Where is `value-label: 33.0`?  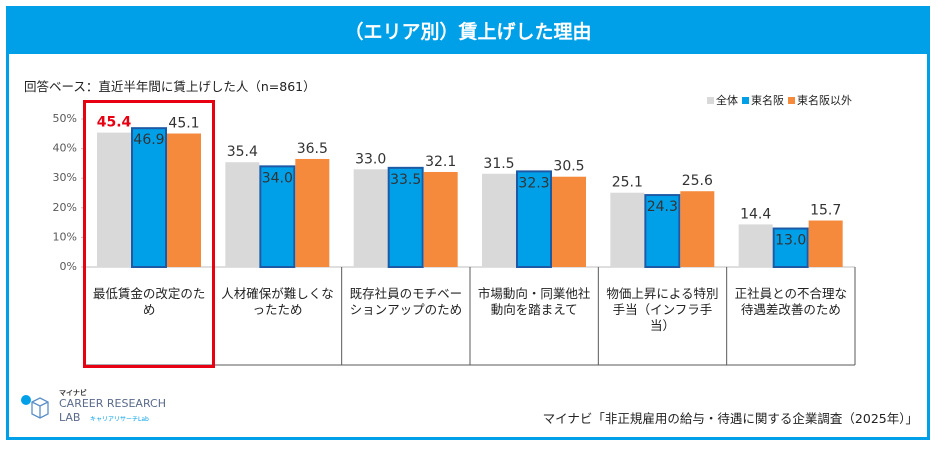
value-label: 33.0 is located at coordinates (370, 159).